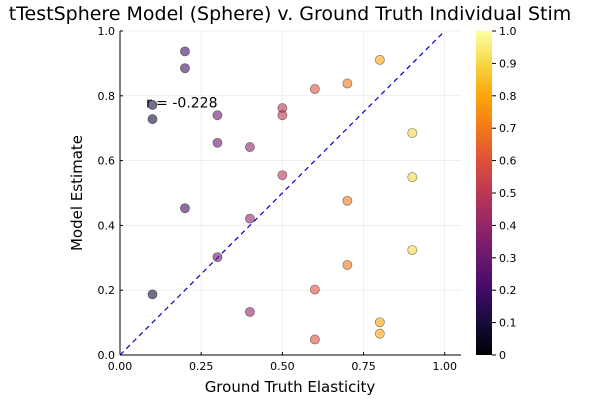 This screenshot has height=400, width=600. What do you see at coordinates (77, 193) in the screenshot?
I see `y-axis-label: Model Estimate` at bounding box center [77, 193].